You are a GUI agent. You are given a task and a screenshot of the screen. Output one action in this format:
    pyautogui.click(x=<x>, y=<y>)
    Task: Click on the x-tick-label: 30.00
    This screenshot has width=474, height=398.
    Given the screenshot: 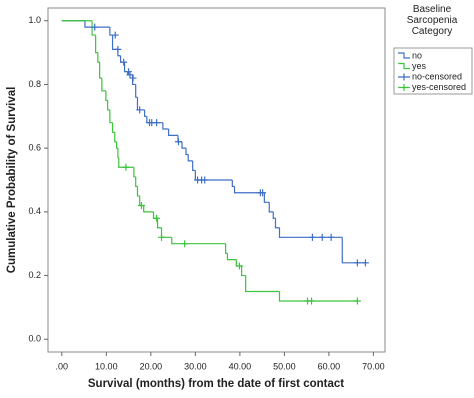 What is the action you would take?
    pyautogui.click(x=195, y=366)
    